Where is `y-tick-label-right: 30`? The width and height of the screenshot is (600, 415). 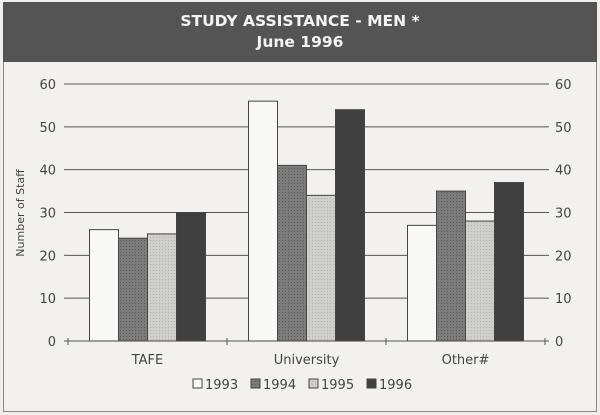 y-tick-label-right: 30 is located at coordinates (563, 214).